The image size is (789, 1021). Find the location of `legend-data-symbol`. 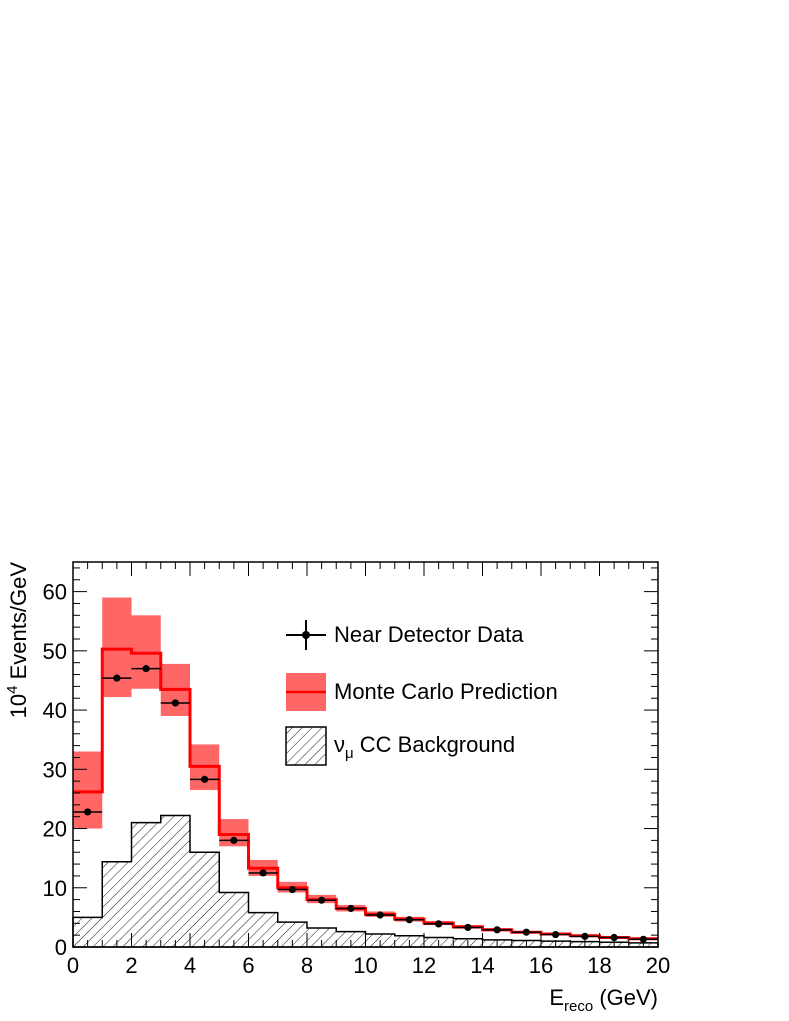

legend-data-symbol is located at coordinates (306, 635).